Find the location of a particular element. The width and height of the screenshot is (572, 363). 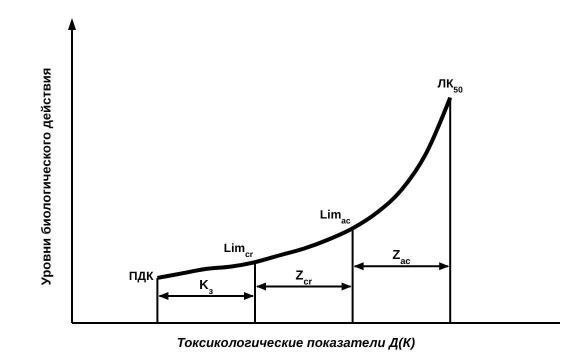

x-axis-title: Токсикологические показатели Д(К) is located at coordinates (296, 342).